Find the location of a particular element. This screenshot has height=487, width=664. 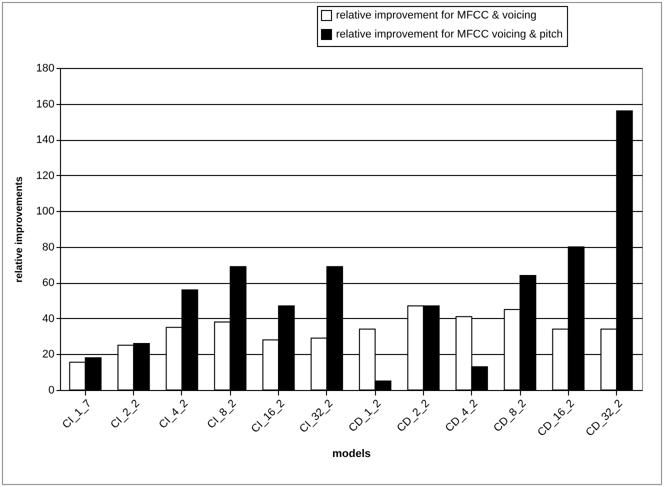

legend-label: relative improvement for MFCC voicing & pitch is located at coordinates (449, 34).